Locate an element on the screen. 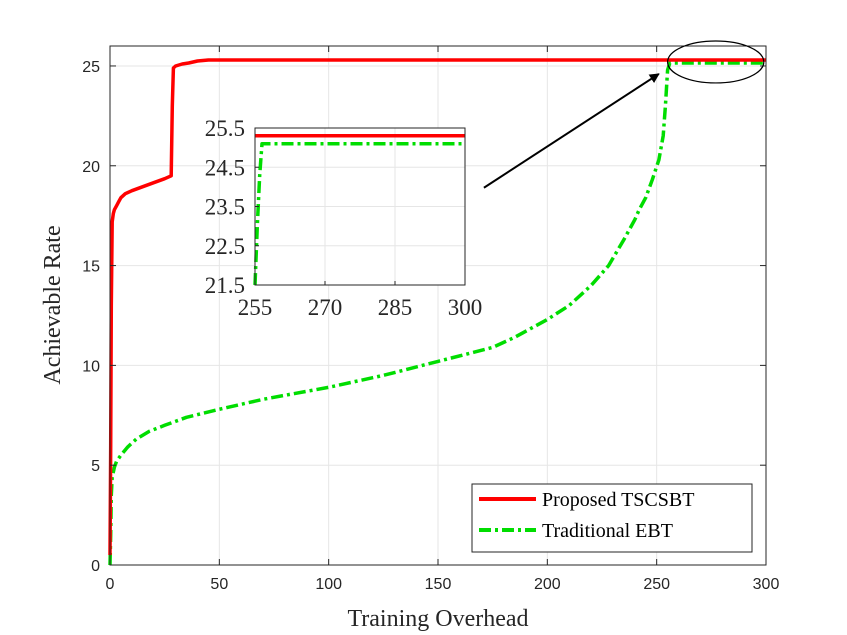 This screenshot has width=847, height=635. y-tick-label: 5 is located at coordinates (95, 466).